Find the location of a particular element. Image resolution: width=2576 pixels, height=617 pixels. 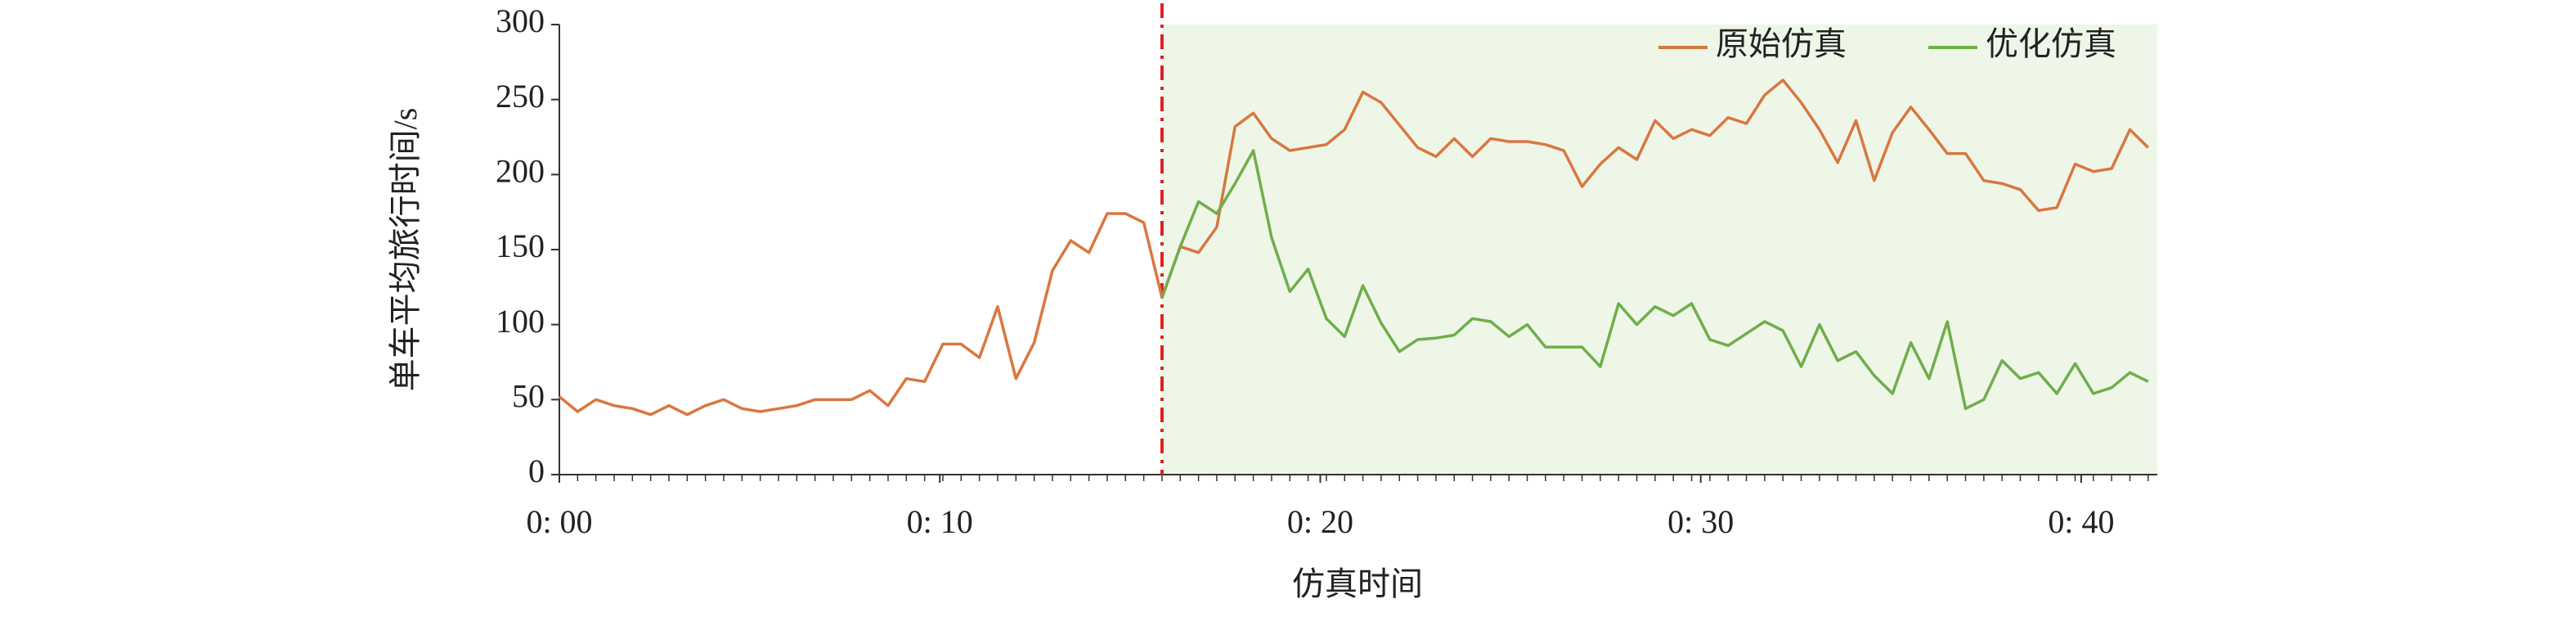

y-tick-label: 200 is located at coordinates (520, 171).